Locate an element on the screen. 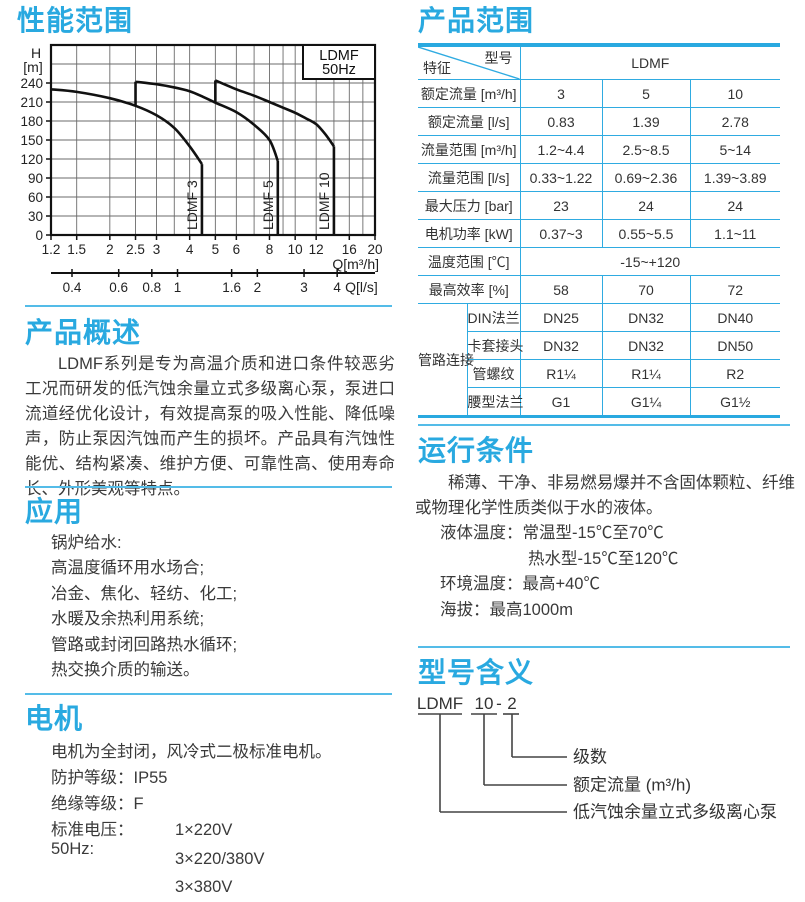  pipe-sub-label: 腰型法兰 is located at coordinates (495, 402).